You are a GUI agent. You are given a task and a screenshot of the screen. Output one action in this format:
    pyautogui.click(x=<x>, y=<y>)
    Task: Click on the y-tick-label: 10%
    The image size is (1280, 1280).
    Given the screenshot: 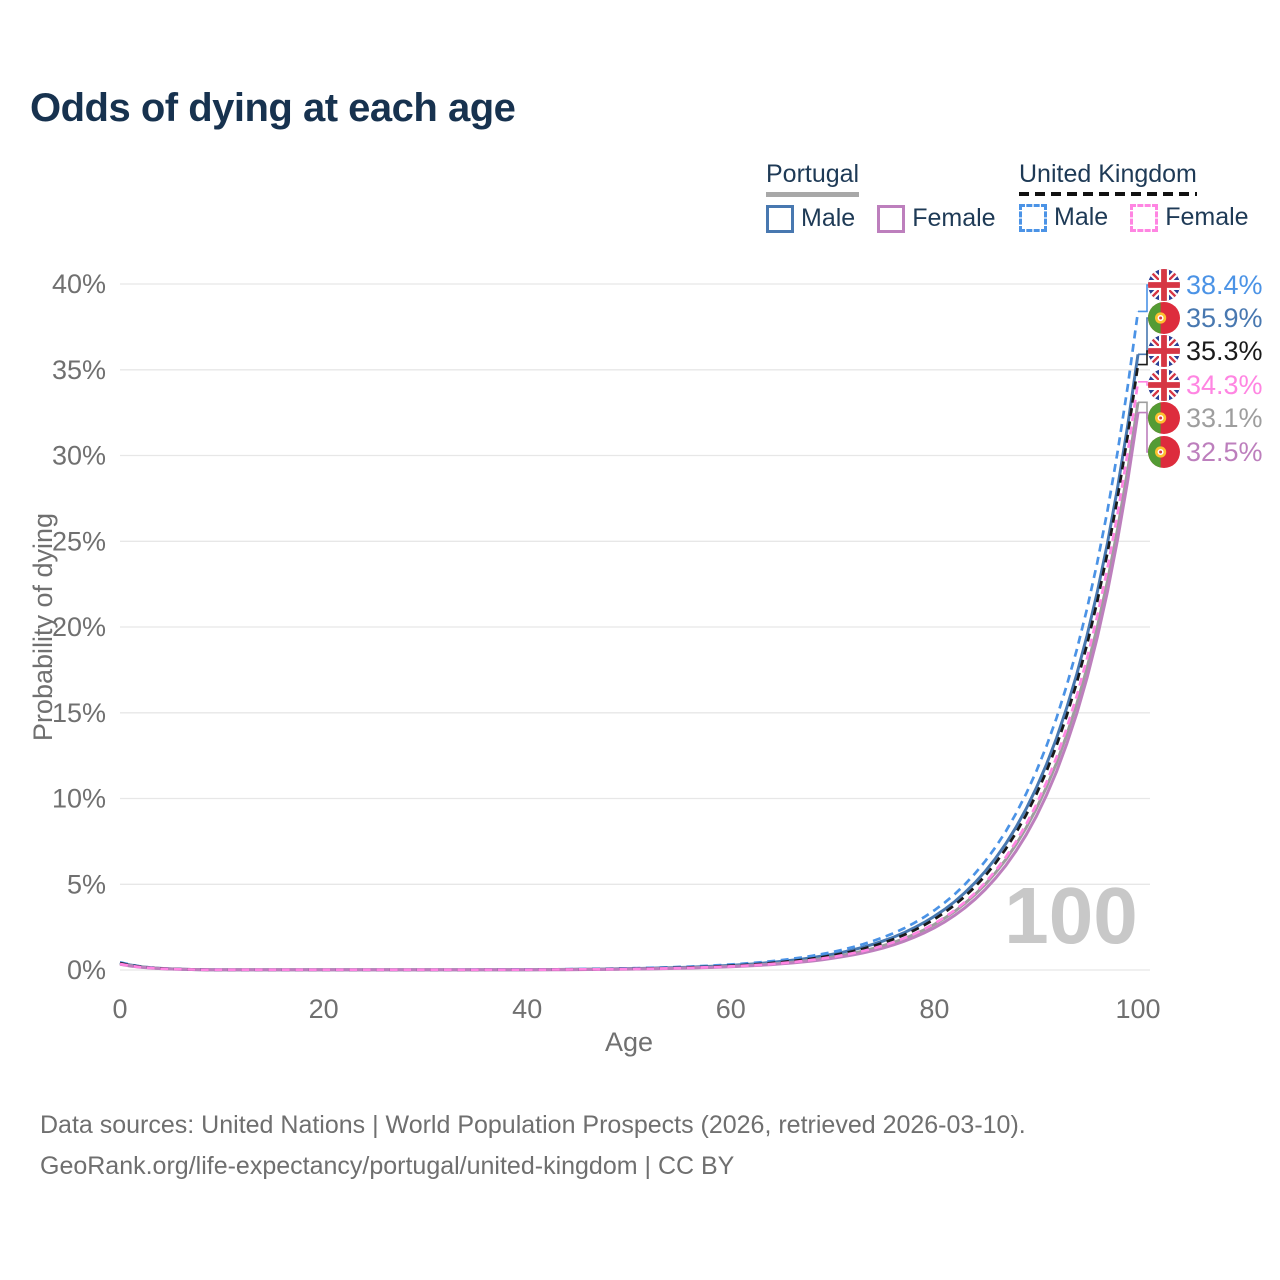 What is the action you would take?
    pyautogui.click(x=79, y=799)
    